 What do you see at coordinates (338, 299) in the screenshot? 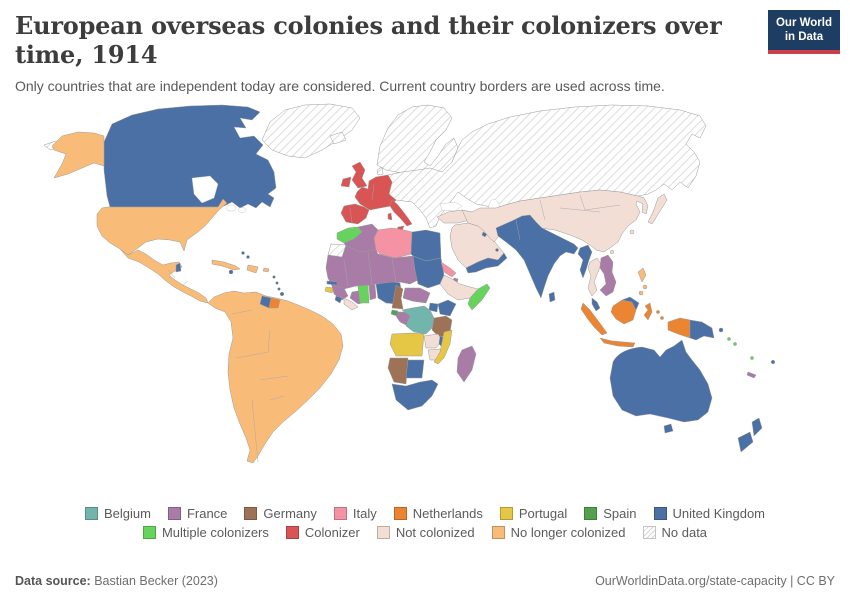
I see `region-sierra-leone` at bounding box center [338, 299].